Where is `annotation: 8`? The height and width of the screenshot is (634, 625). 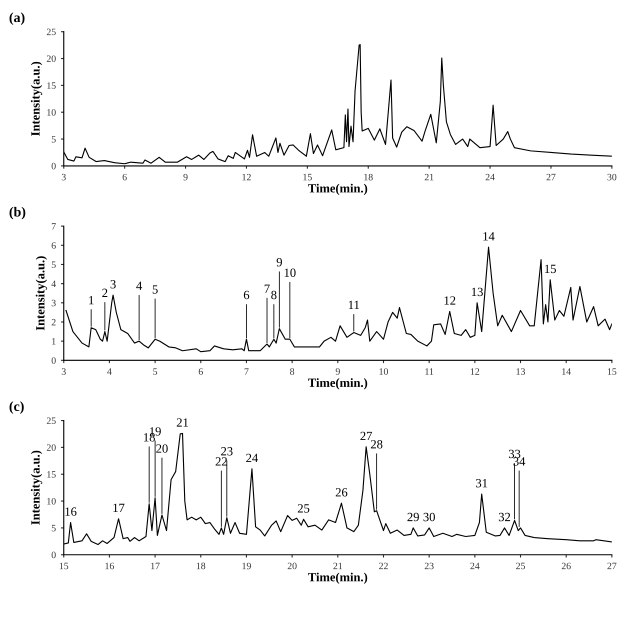
annotation: 8 is located at coordinates (274, 295).